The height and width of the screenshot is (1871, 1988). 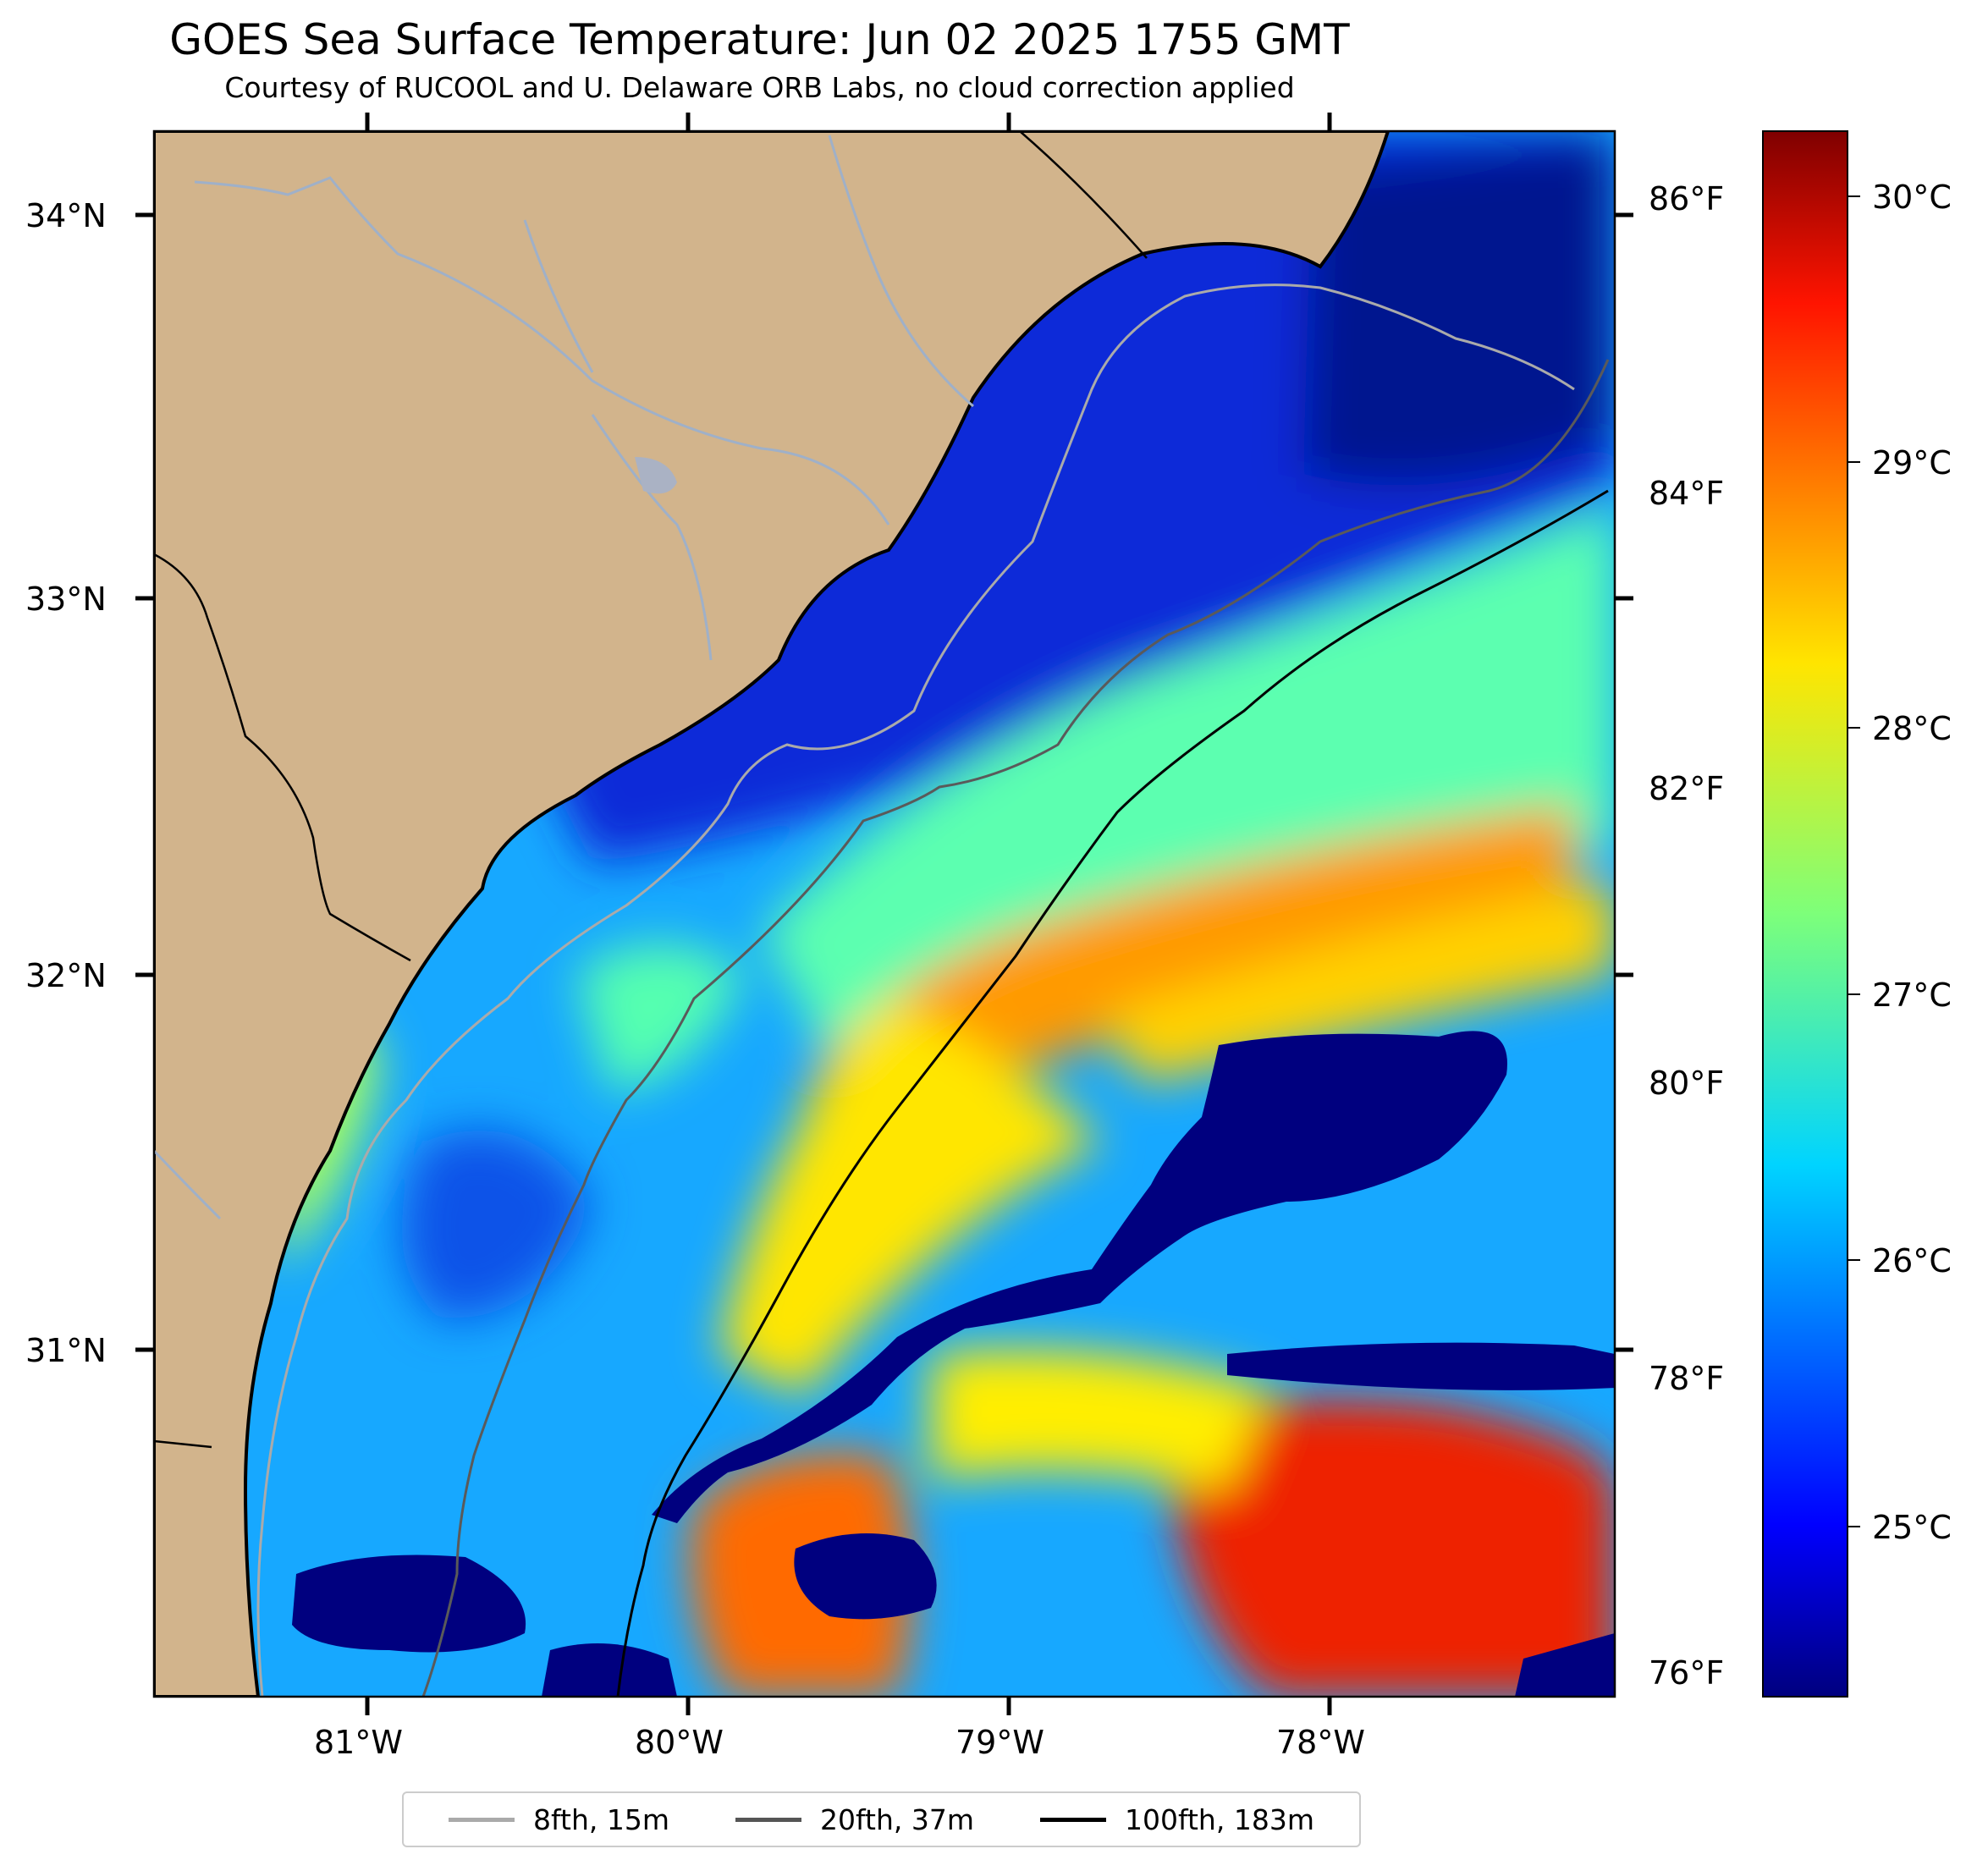 What do you see at coordinates (679, 1743) in the screenshot?
I see `lon-label: 80°W` at bounding box center [679, 1743].